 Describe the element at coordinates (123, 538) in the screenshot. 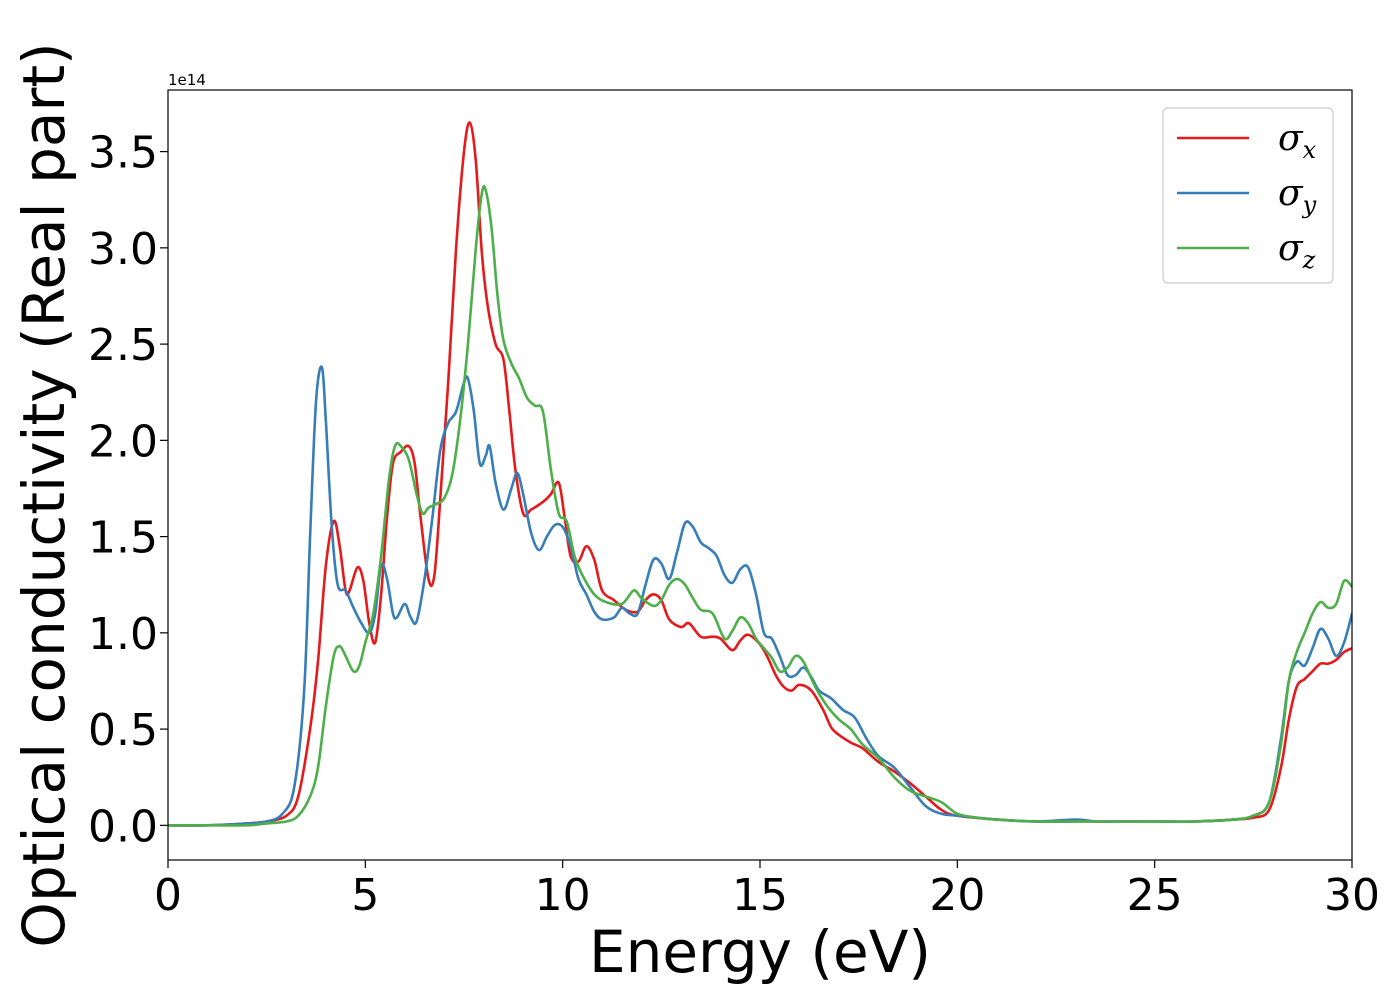

I see `y-tick-label: 1.5` at that location.